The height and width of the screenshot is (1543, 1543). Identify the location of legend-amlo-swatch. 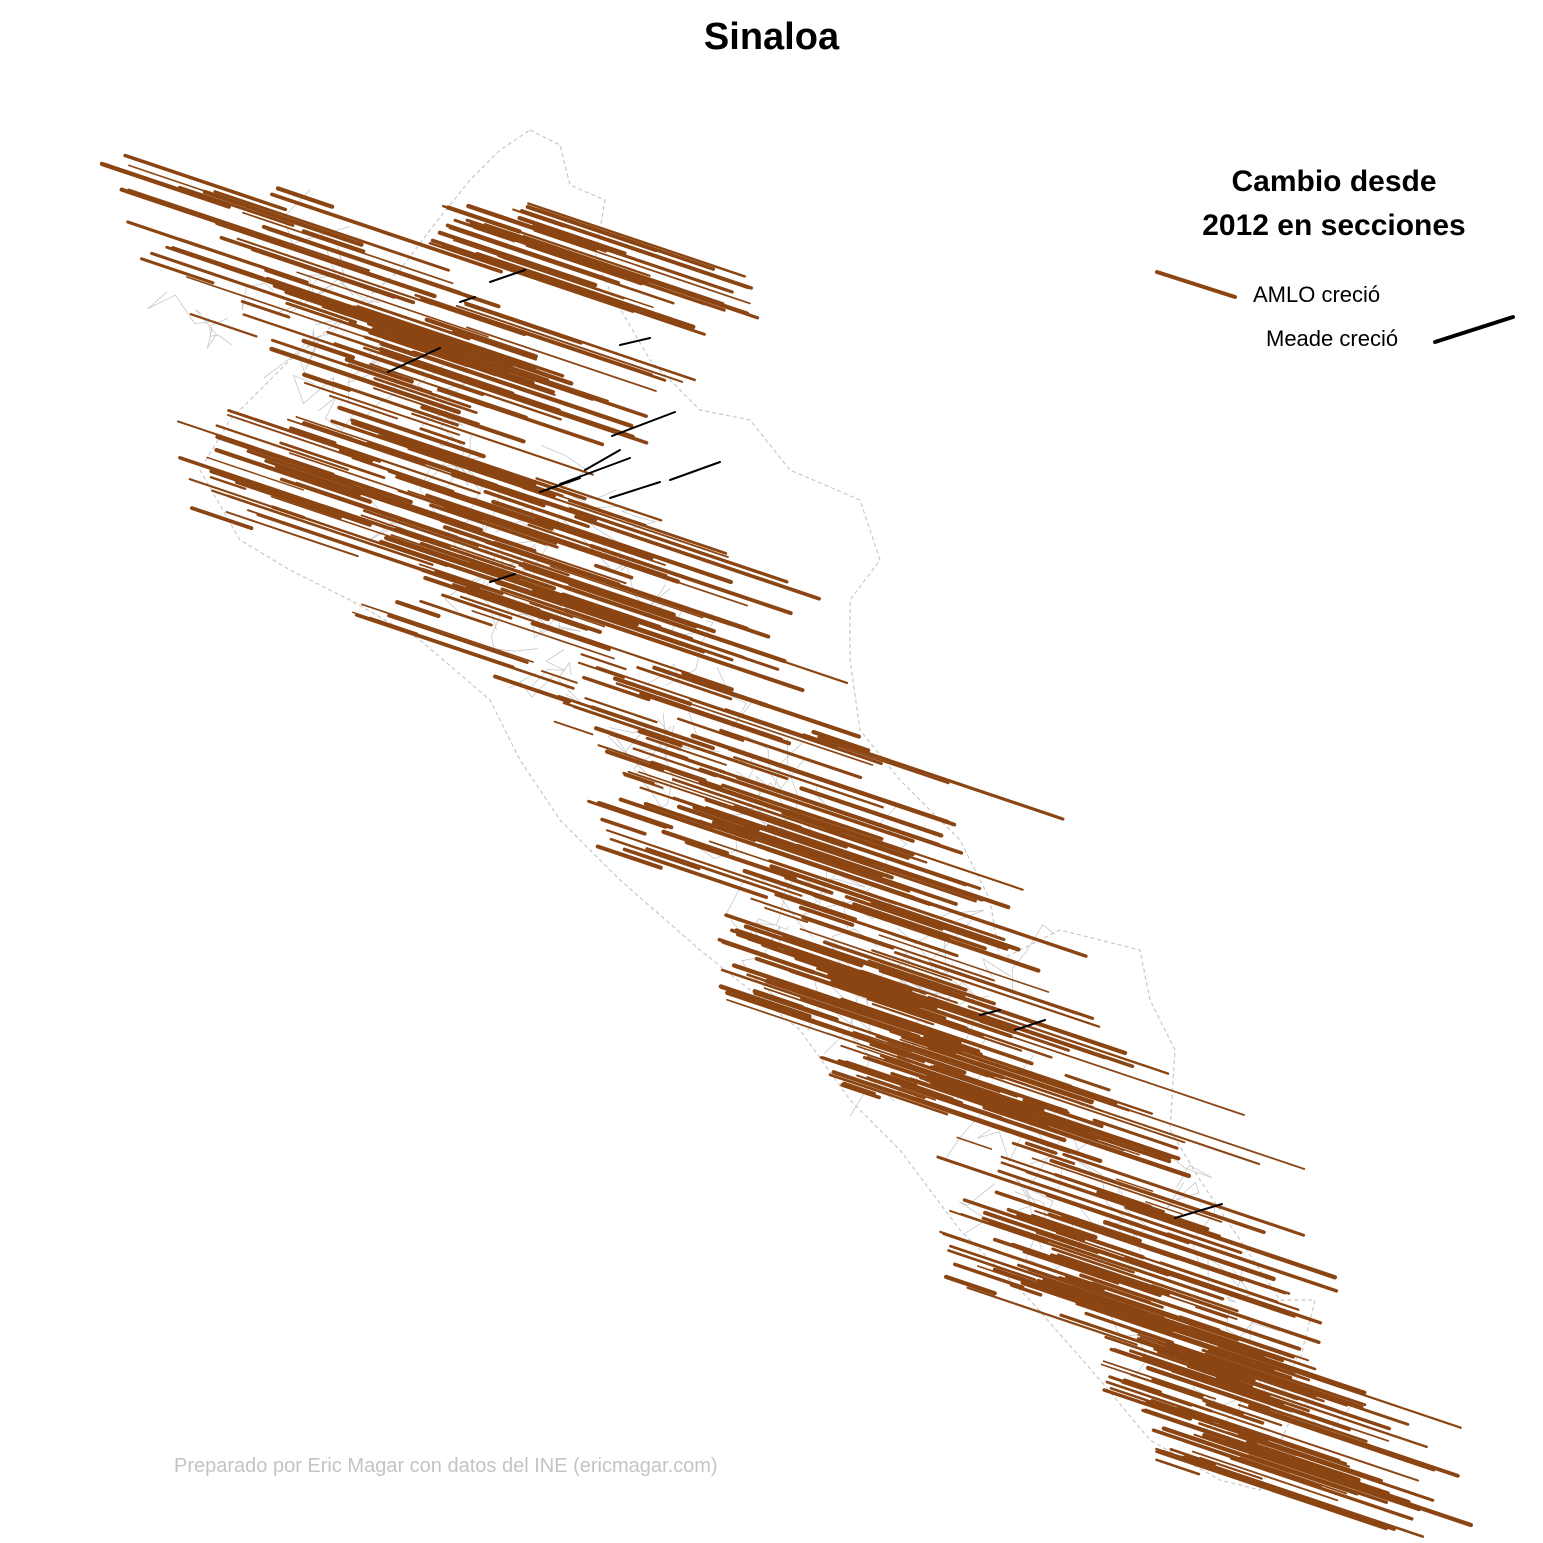
(1196, 284).